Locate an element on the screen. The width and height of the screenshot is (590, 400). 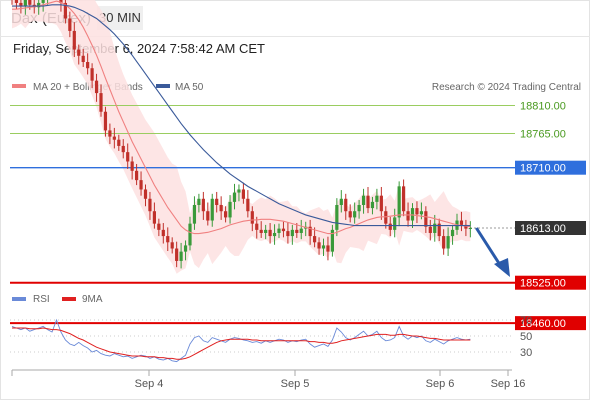
level-label-3: 18613.00 is located at coordinates (543, 229).